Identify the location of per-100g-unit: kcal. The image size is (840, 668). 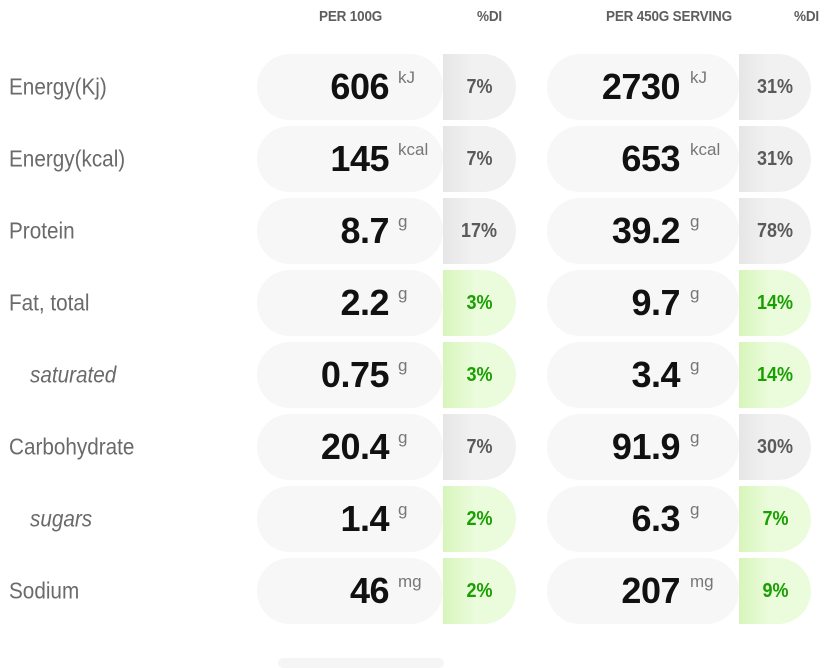
(413, 149).